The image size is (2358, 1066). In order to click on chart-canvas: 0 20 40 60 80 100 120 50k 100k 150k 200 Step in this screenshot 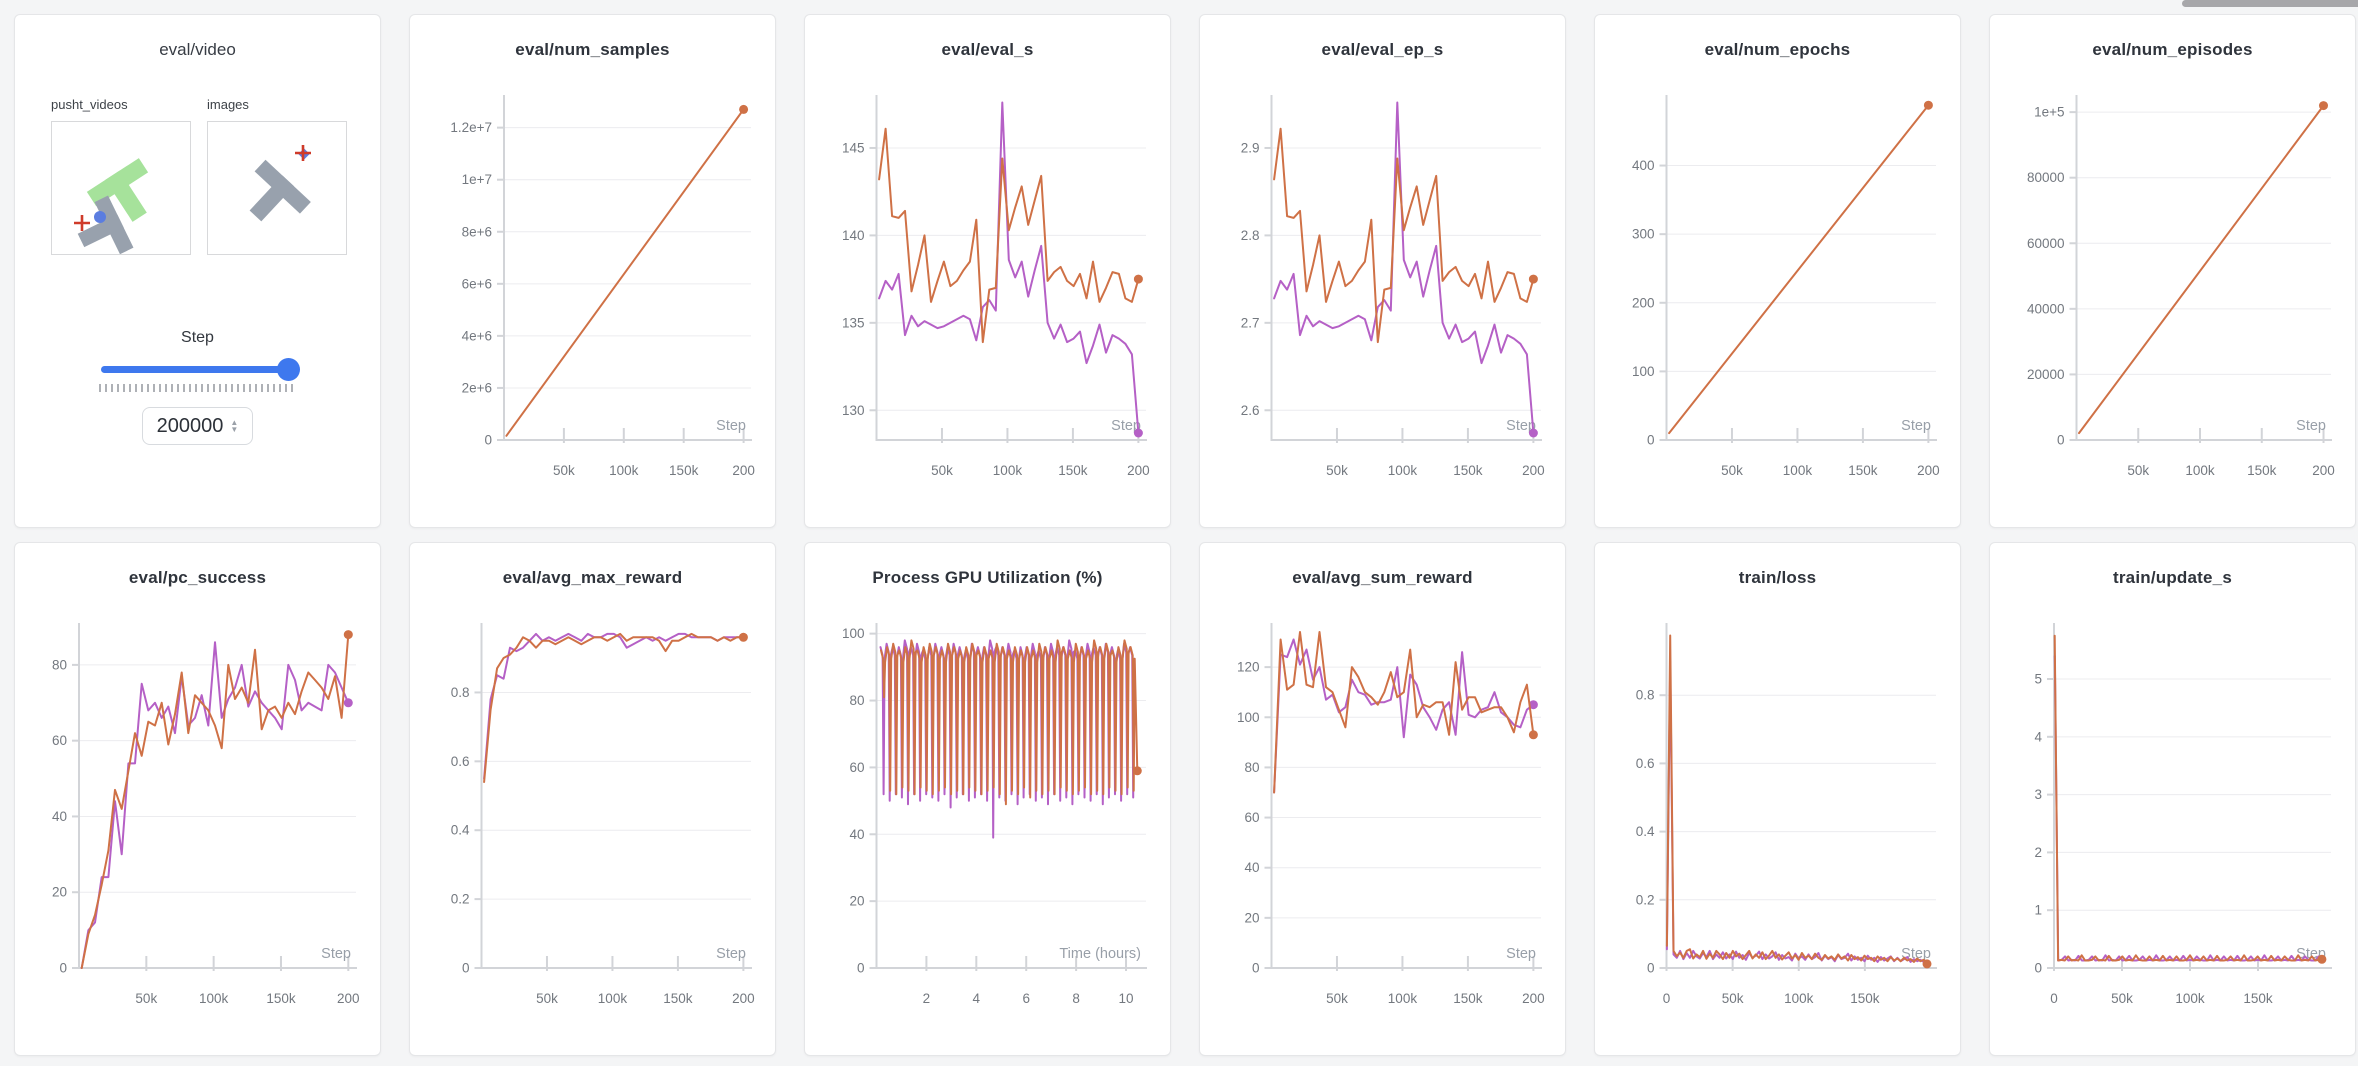, I will do `click(1383, 834)`.